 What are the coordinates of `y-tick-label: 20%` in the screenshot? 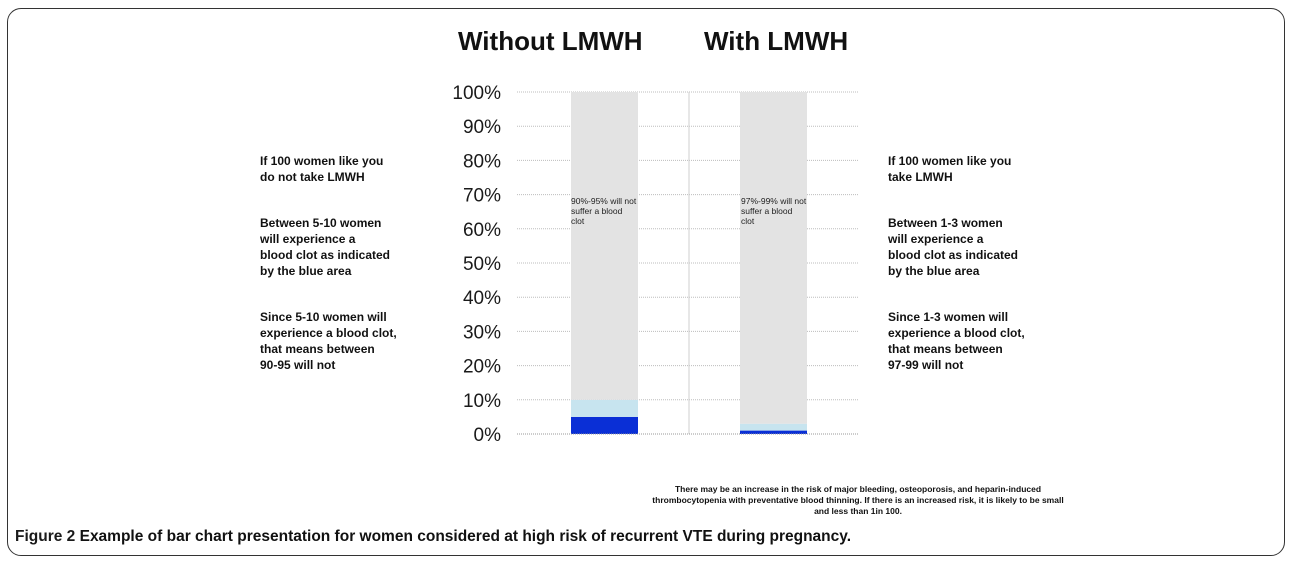 It's located at (482, 367).